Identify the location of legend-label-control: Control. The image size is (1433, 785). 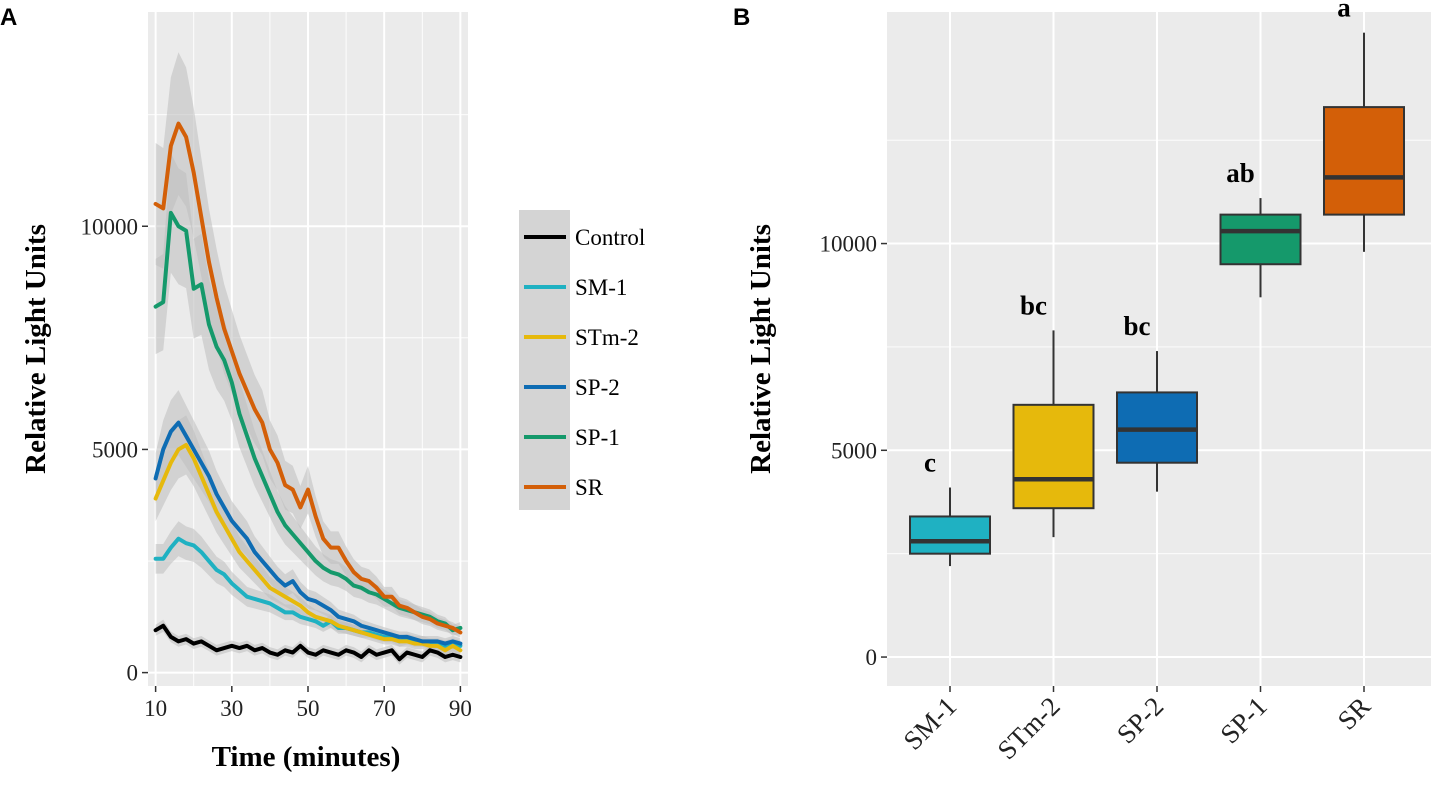
(610, 237).